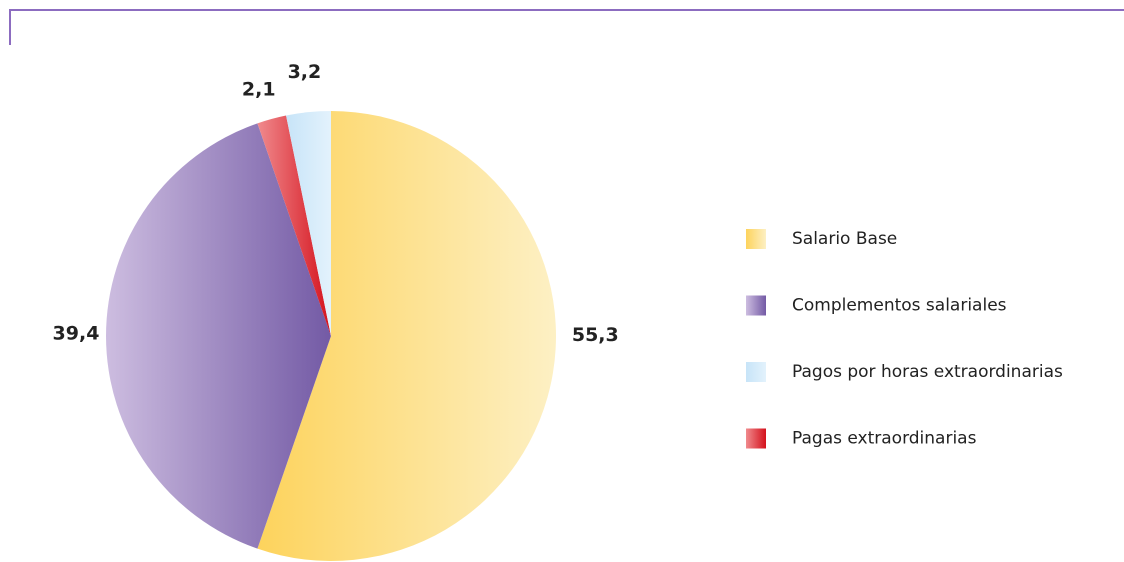  What do you see at coordinates (76, 334) in the screenshot?
I see `value-label: 39,4` at bounding box center [76, 334].